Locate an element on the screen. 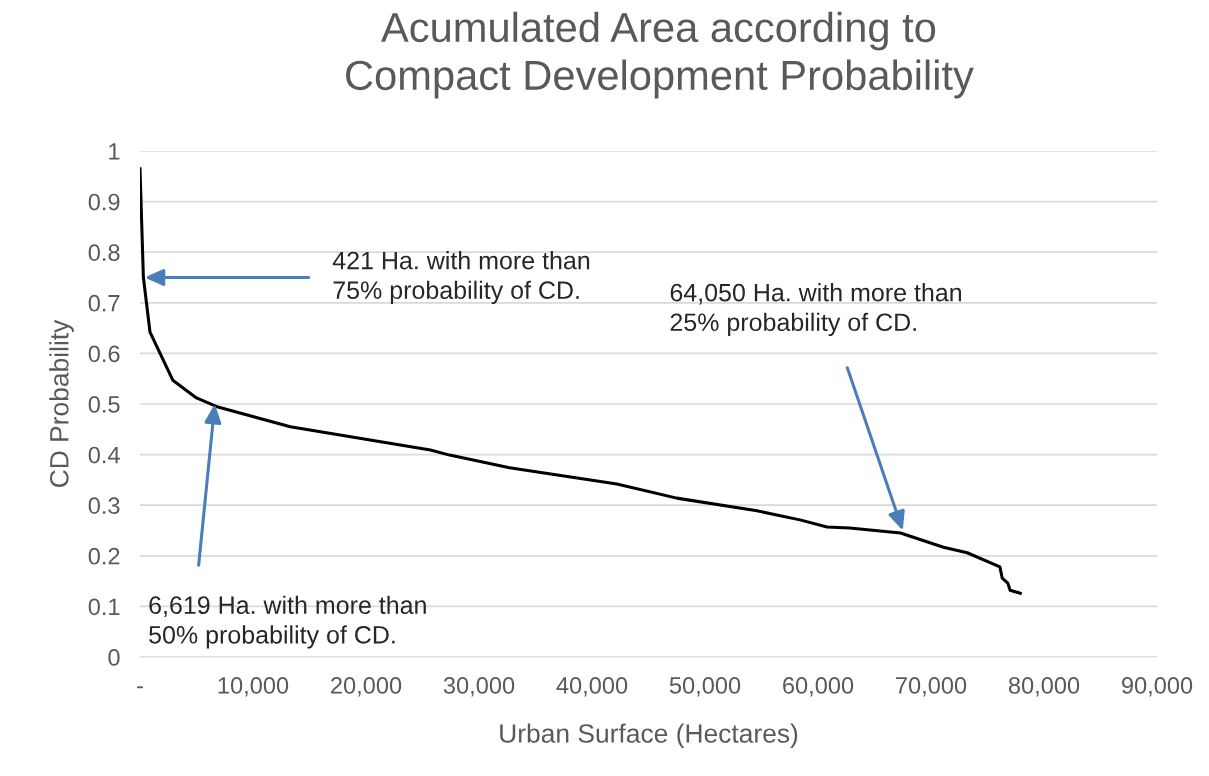 Image resolution: width=1209 pixels, height=776 pixels. x-tick-label: 10,000 is located at coordinates (253, 687).